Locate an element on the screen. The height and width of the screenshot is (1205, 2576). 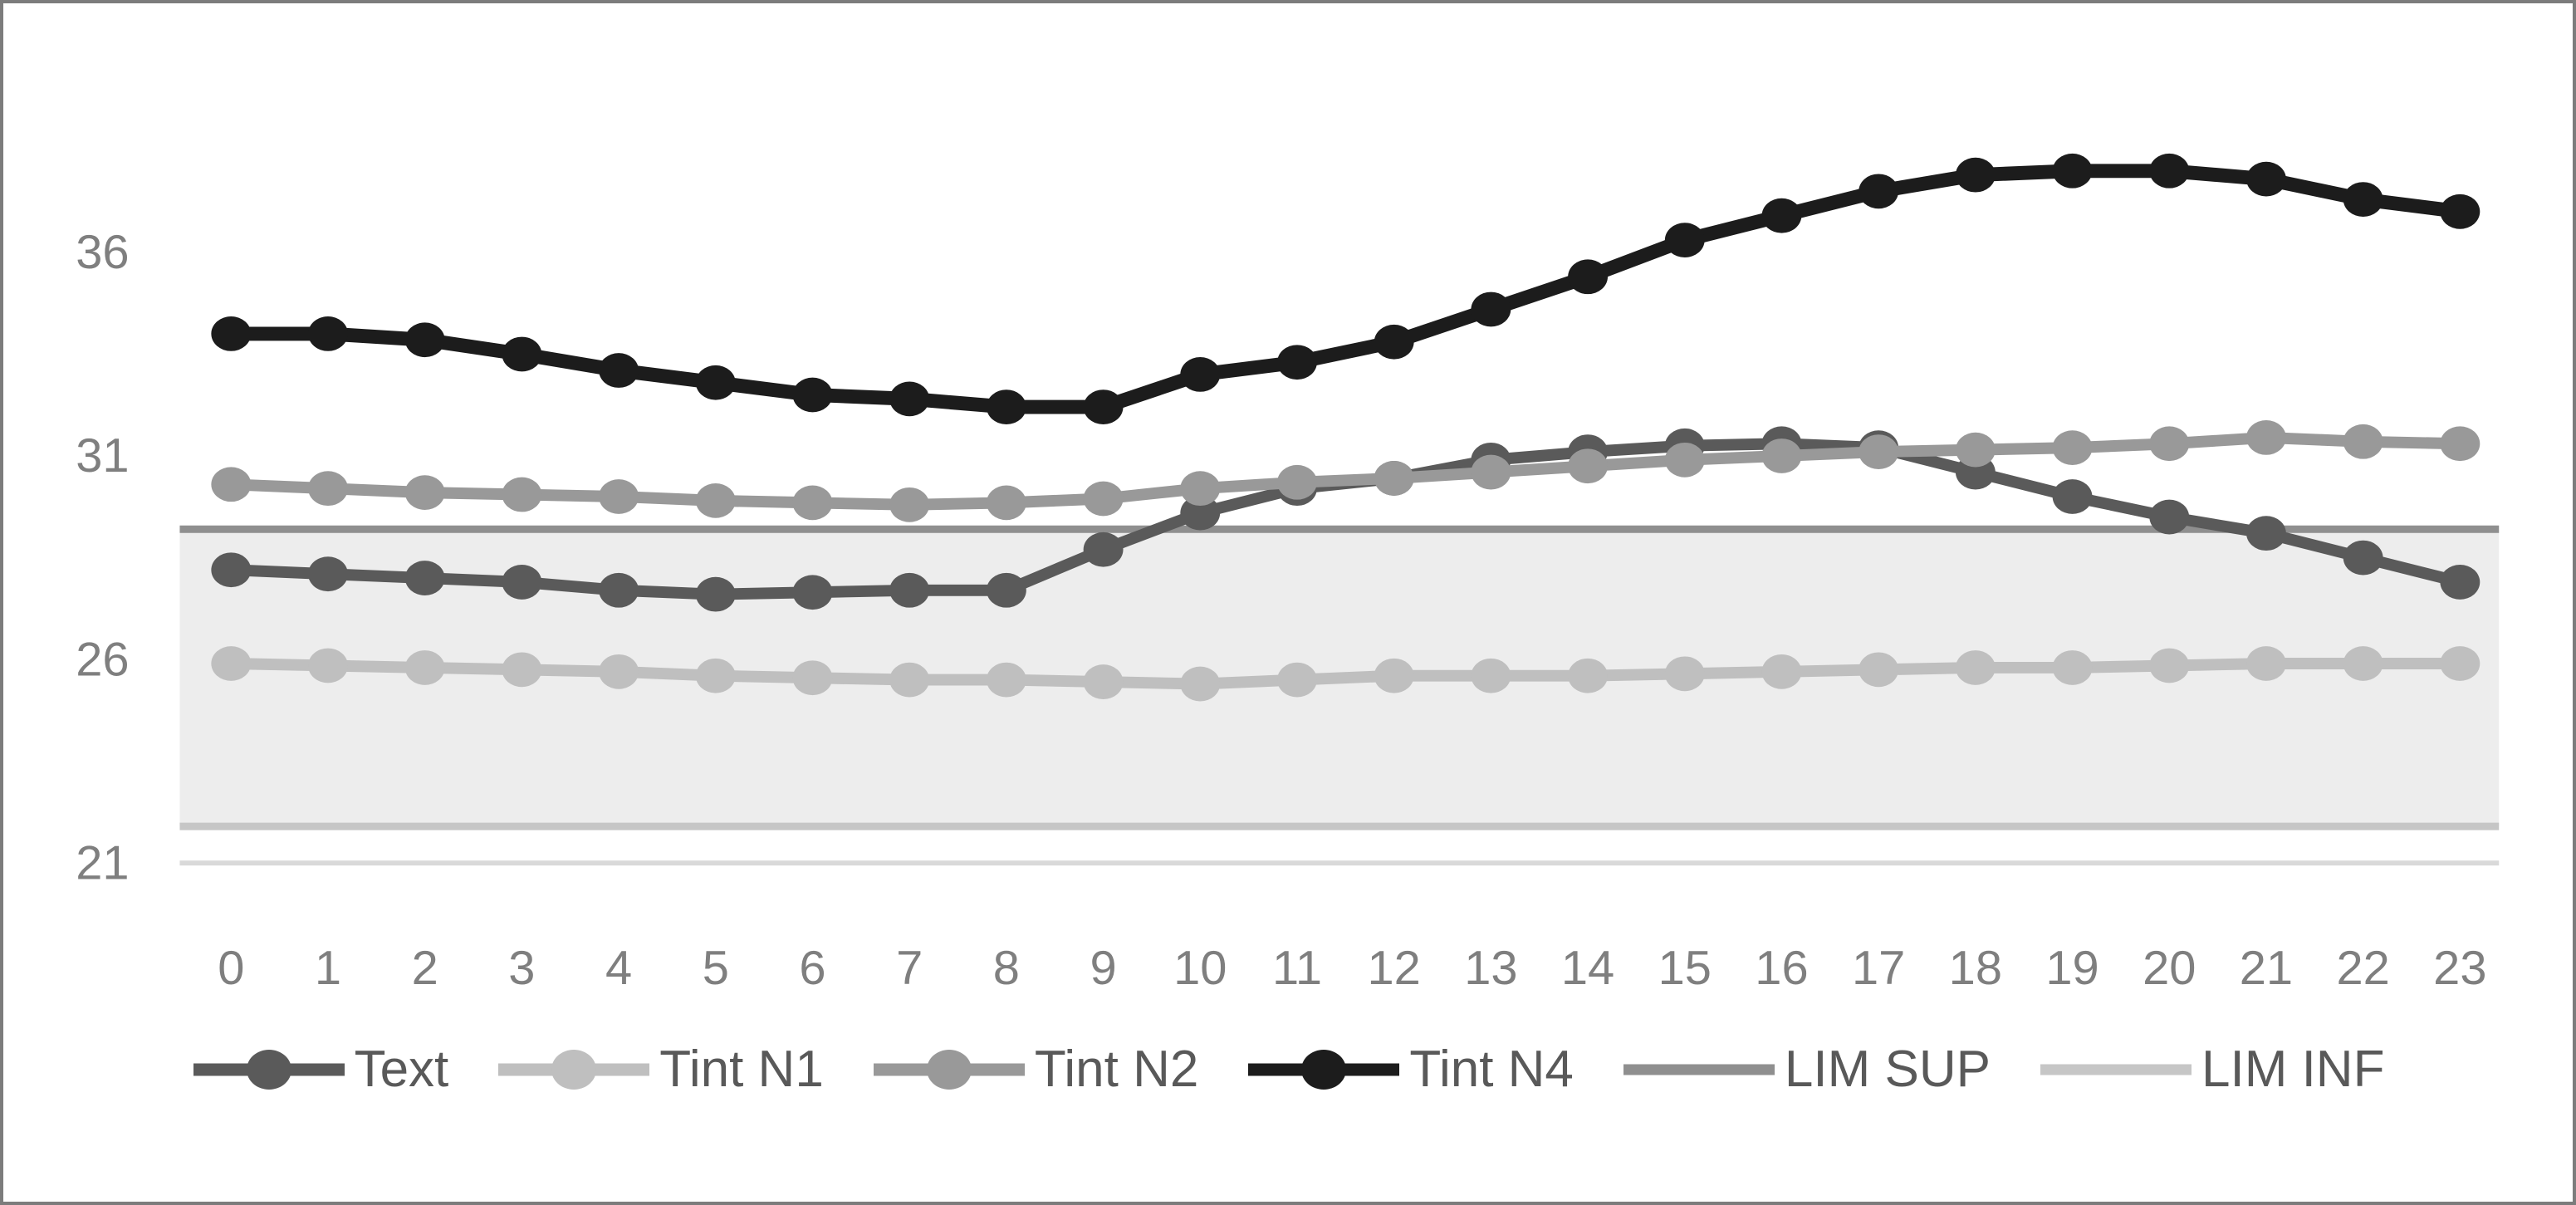
x-tick-label: 15 is located at coordinates (1685, 968).